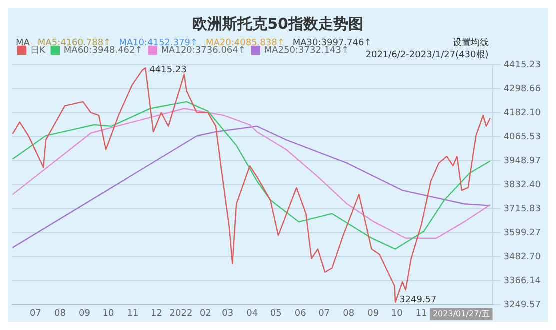 Image resolution: width=556 pixels, height=330 pixels. What do you see at coordinates (522, 161) in the screenshot?
I see `y-tick-label: 3948.97` at bounding box center [522, 161].